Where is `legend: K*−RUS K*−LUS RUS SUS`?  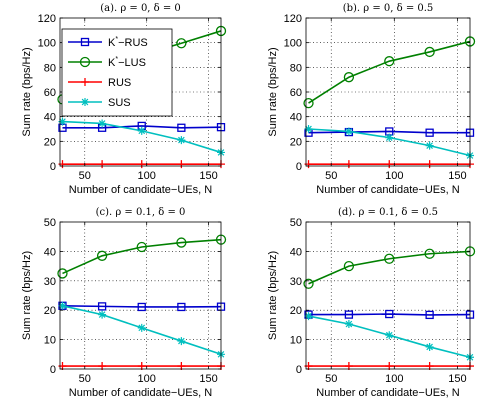 legend: K*−RUS K*−LUS RUS SUS is located at coordinates (117, 72).